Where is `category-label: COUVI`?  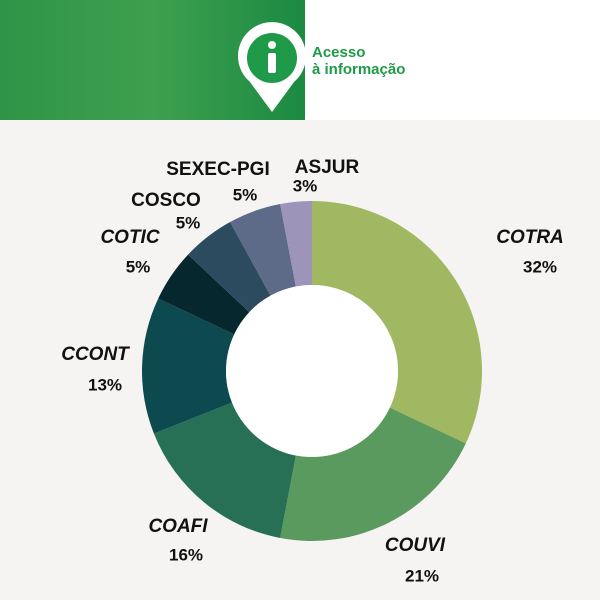
category-label: COUVI is located at coordinates (415, 545).